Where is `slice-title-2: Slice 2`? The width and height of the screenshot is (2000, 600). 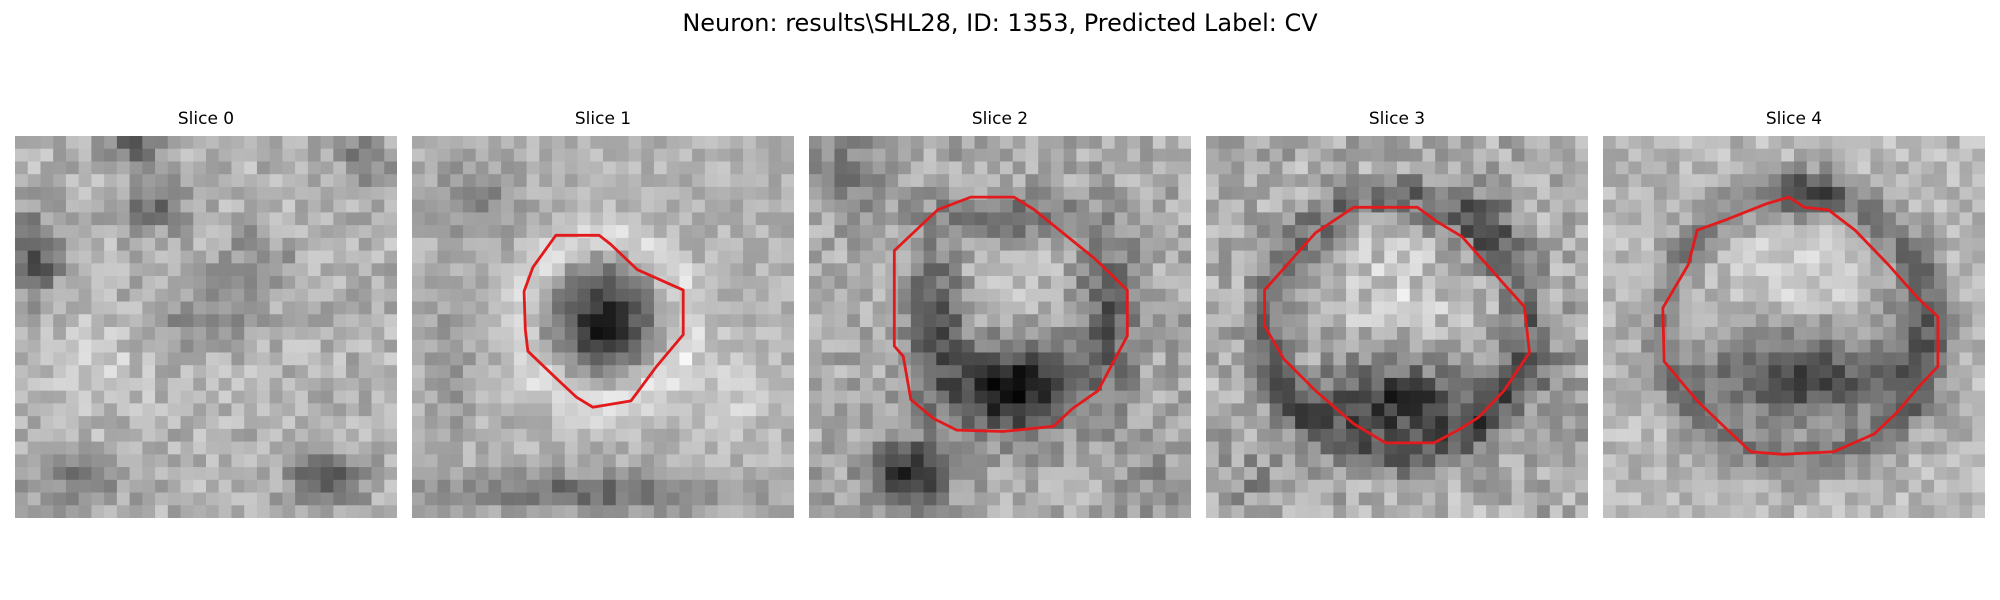
slice-title-2: Slice 2 is located at coordinates (1000, 119).